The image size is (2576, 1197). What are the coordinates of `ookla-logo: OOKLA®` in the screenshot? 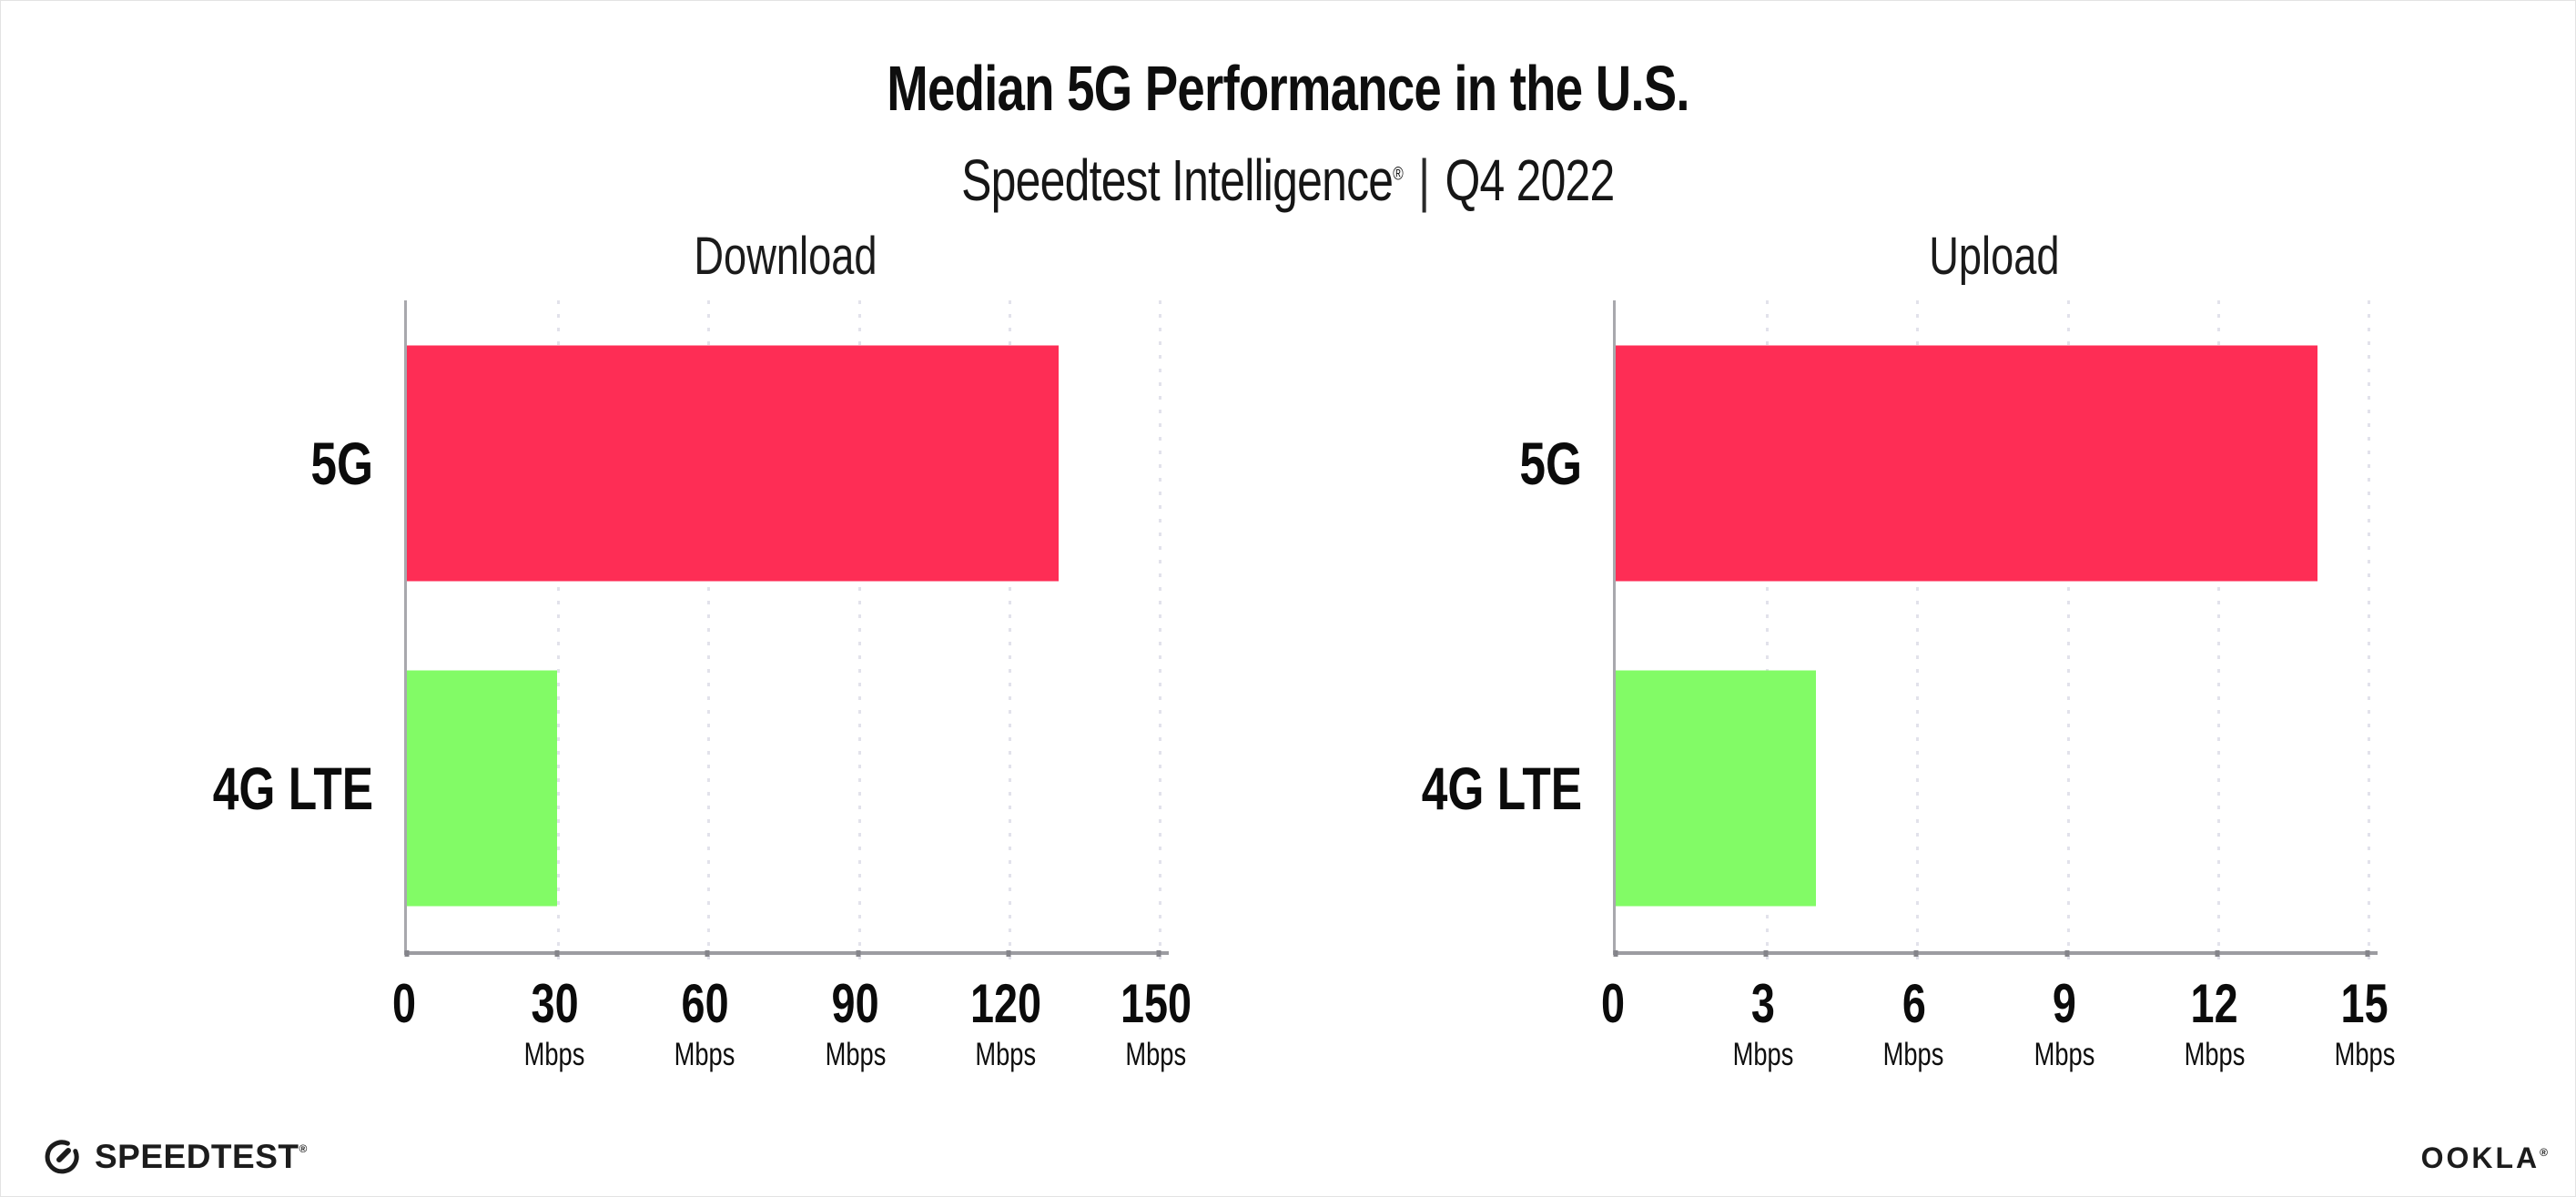 It's located at (2486, 1158).